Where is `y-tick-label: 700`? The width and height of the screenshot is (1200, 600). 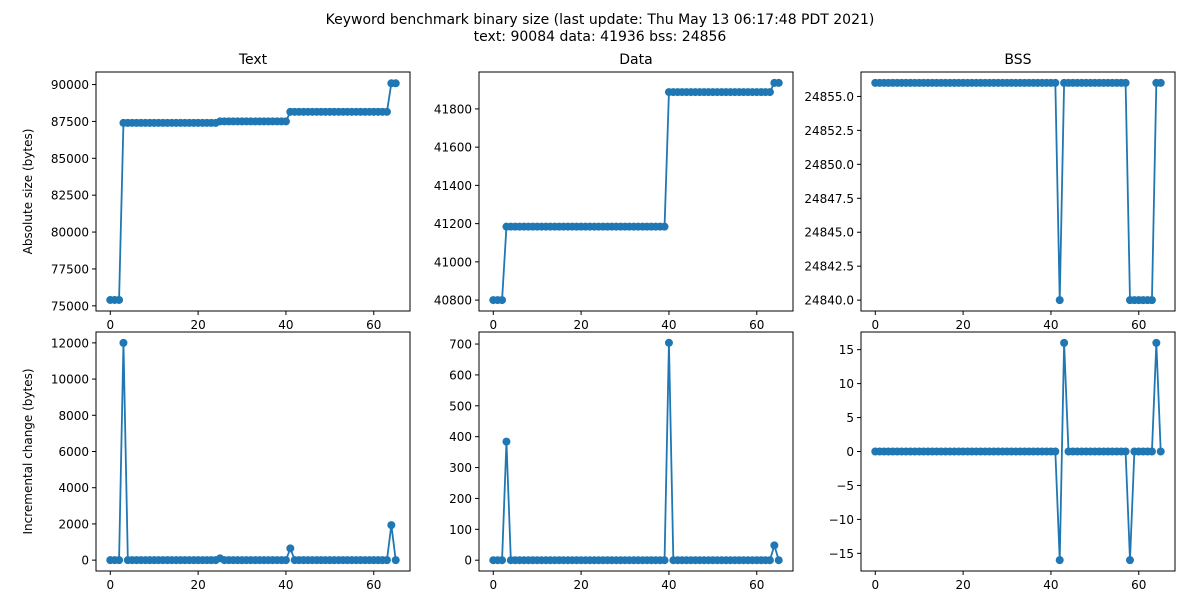
y-tick-label: 700 is located at coordinates (460, 345).